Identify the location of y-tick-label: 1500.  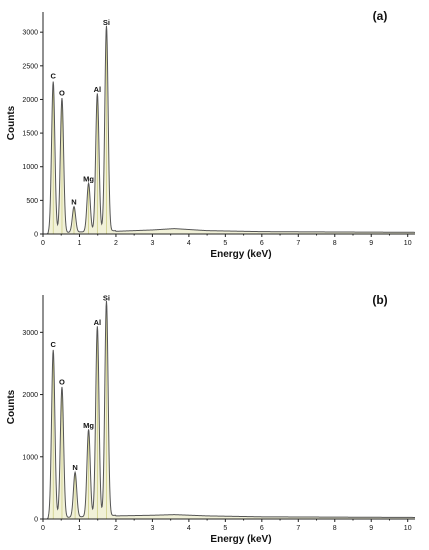
(30, 134).